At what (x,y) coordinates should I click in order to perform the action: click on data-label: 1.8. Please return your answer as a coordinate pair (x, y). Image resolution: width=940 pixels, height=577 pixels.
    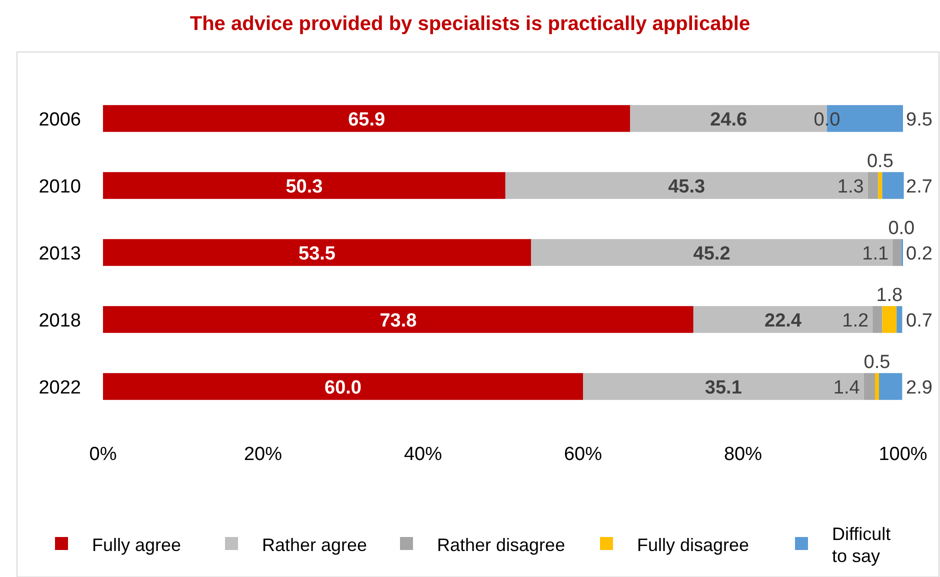
    Looking at the image, I should click on (889, 295).